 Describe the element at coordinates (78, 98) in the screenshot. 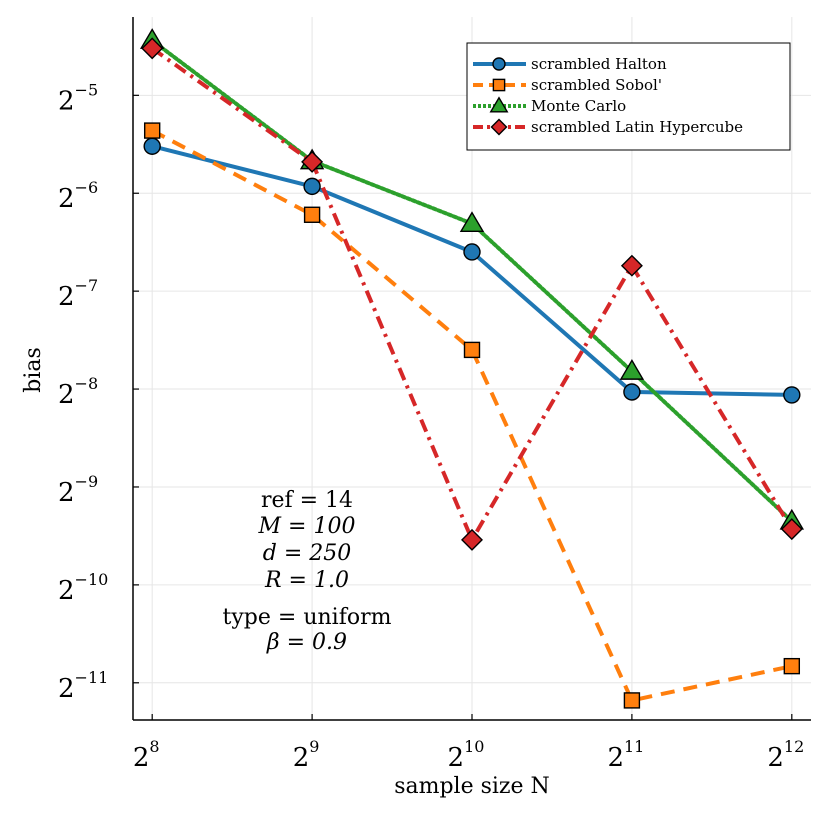

I see `y-tick-label: 2−5` at that location.